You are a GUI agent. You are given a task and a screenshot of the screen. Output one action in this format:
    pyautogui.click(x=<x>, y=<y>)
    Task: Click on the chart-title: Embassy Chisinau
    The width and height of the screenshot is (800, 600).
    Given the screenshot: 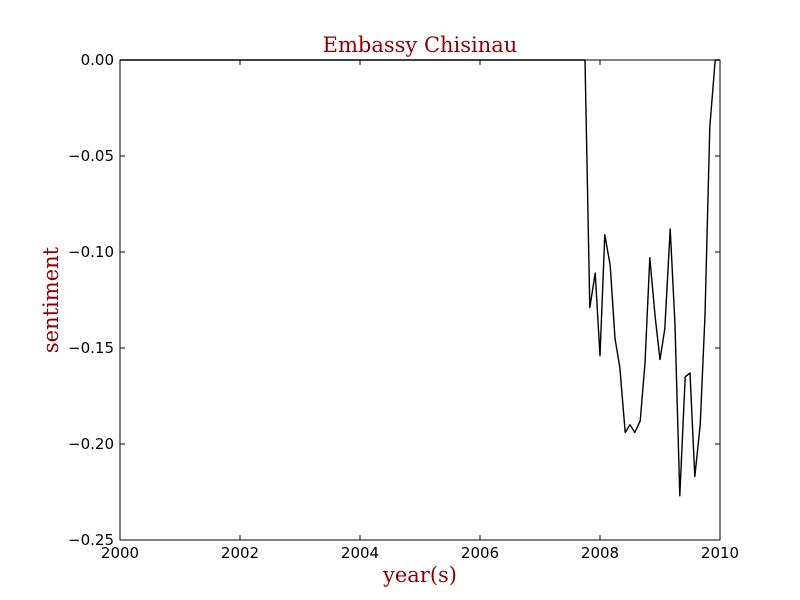 What is the action you would take?
    pyautogui.click(x=420, y=45)
    